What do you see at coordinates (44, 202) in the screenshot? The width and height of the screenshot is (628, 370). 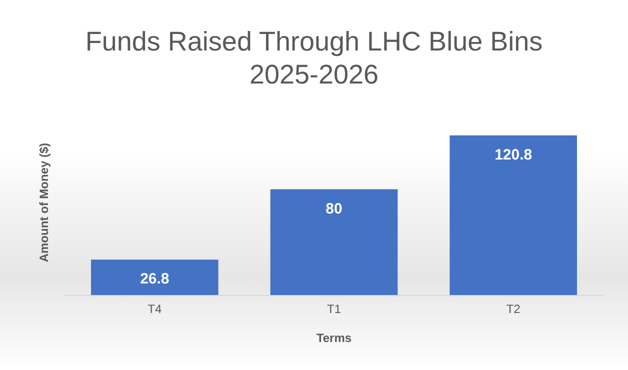 I see `y-axis-title: Amount of Money ($)` at bounding box center [44, 202].